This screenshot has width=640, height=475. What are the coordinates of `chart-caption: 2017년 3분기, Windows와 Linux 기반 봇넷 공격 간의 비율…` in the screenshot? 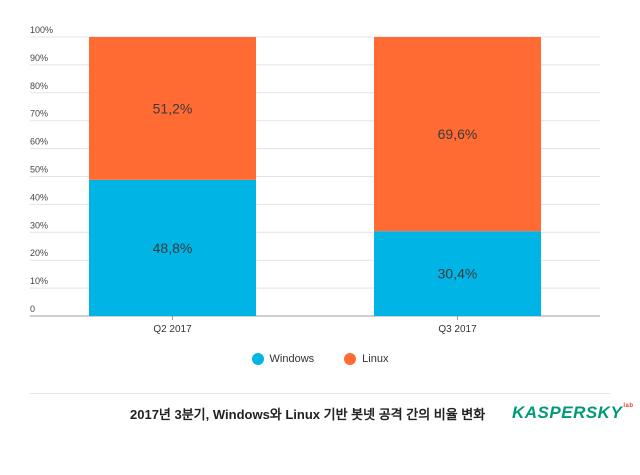 It's located at (308, 414).